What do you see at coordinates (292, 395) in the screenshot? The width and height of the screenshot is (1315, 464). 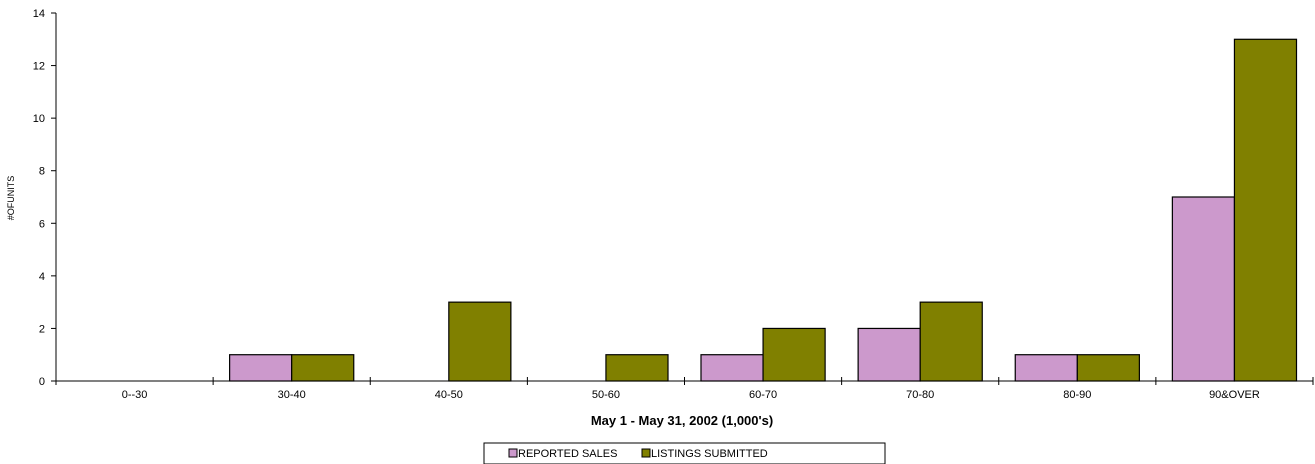 I see `x-tick-label: 30-40` at bounding box center [292, 395].